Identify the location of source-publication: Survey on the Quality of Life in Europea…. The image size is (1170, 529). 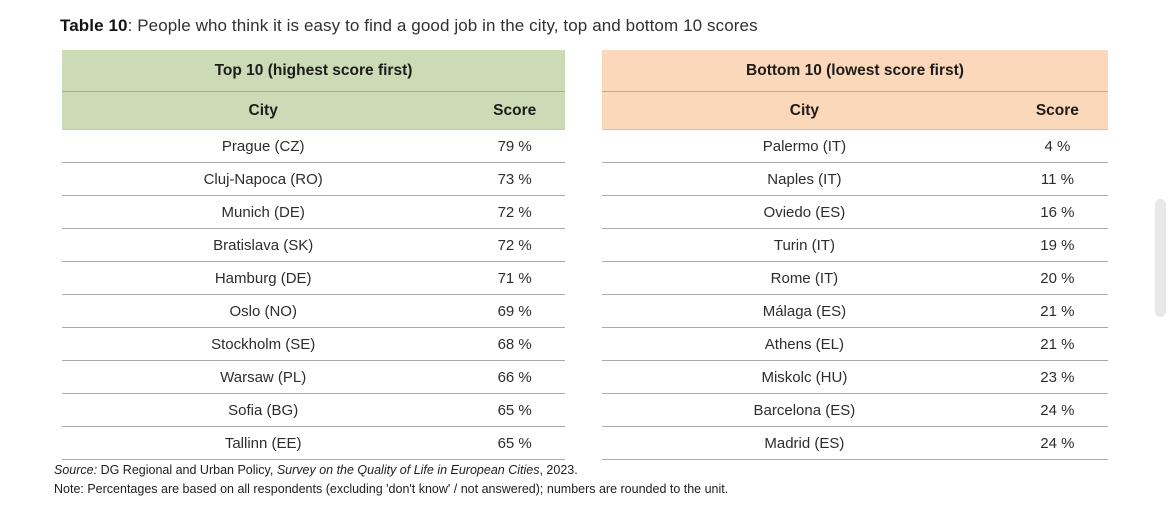
(408, 470).